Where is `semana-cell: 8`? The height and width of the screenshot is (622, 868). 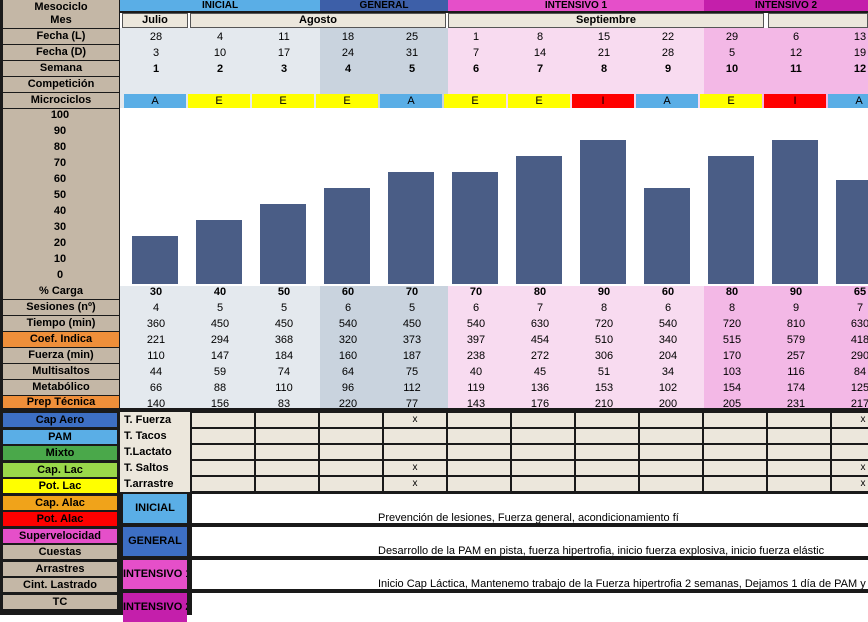 semana-cell: 8 is located at coordinates (604, 69).